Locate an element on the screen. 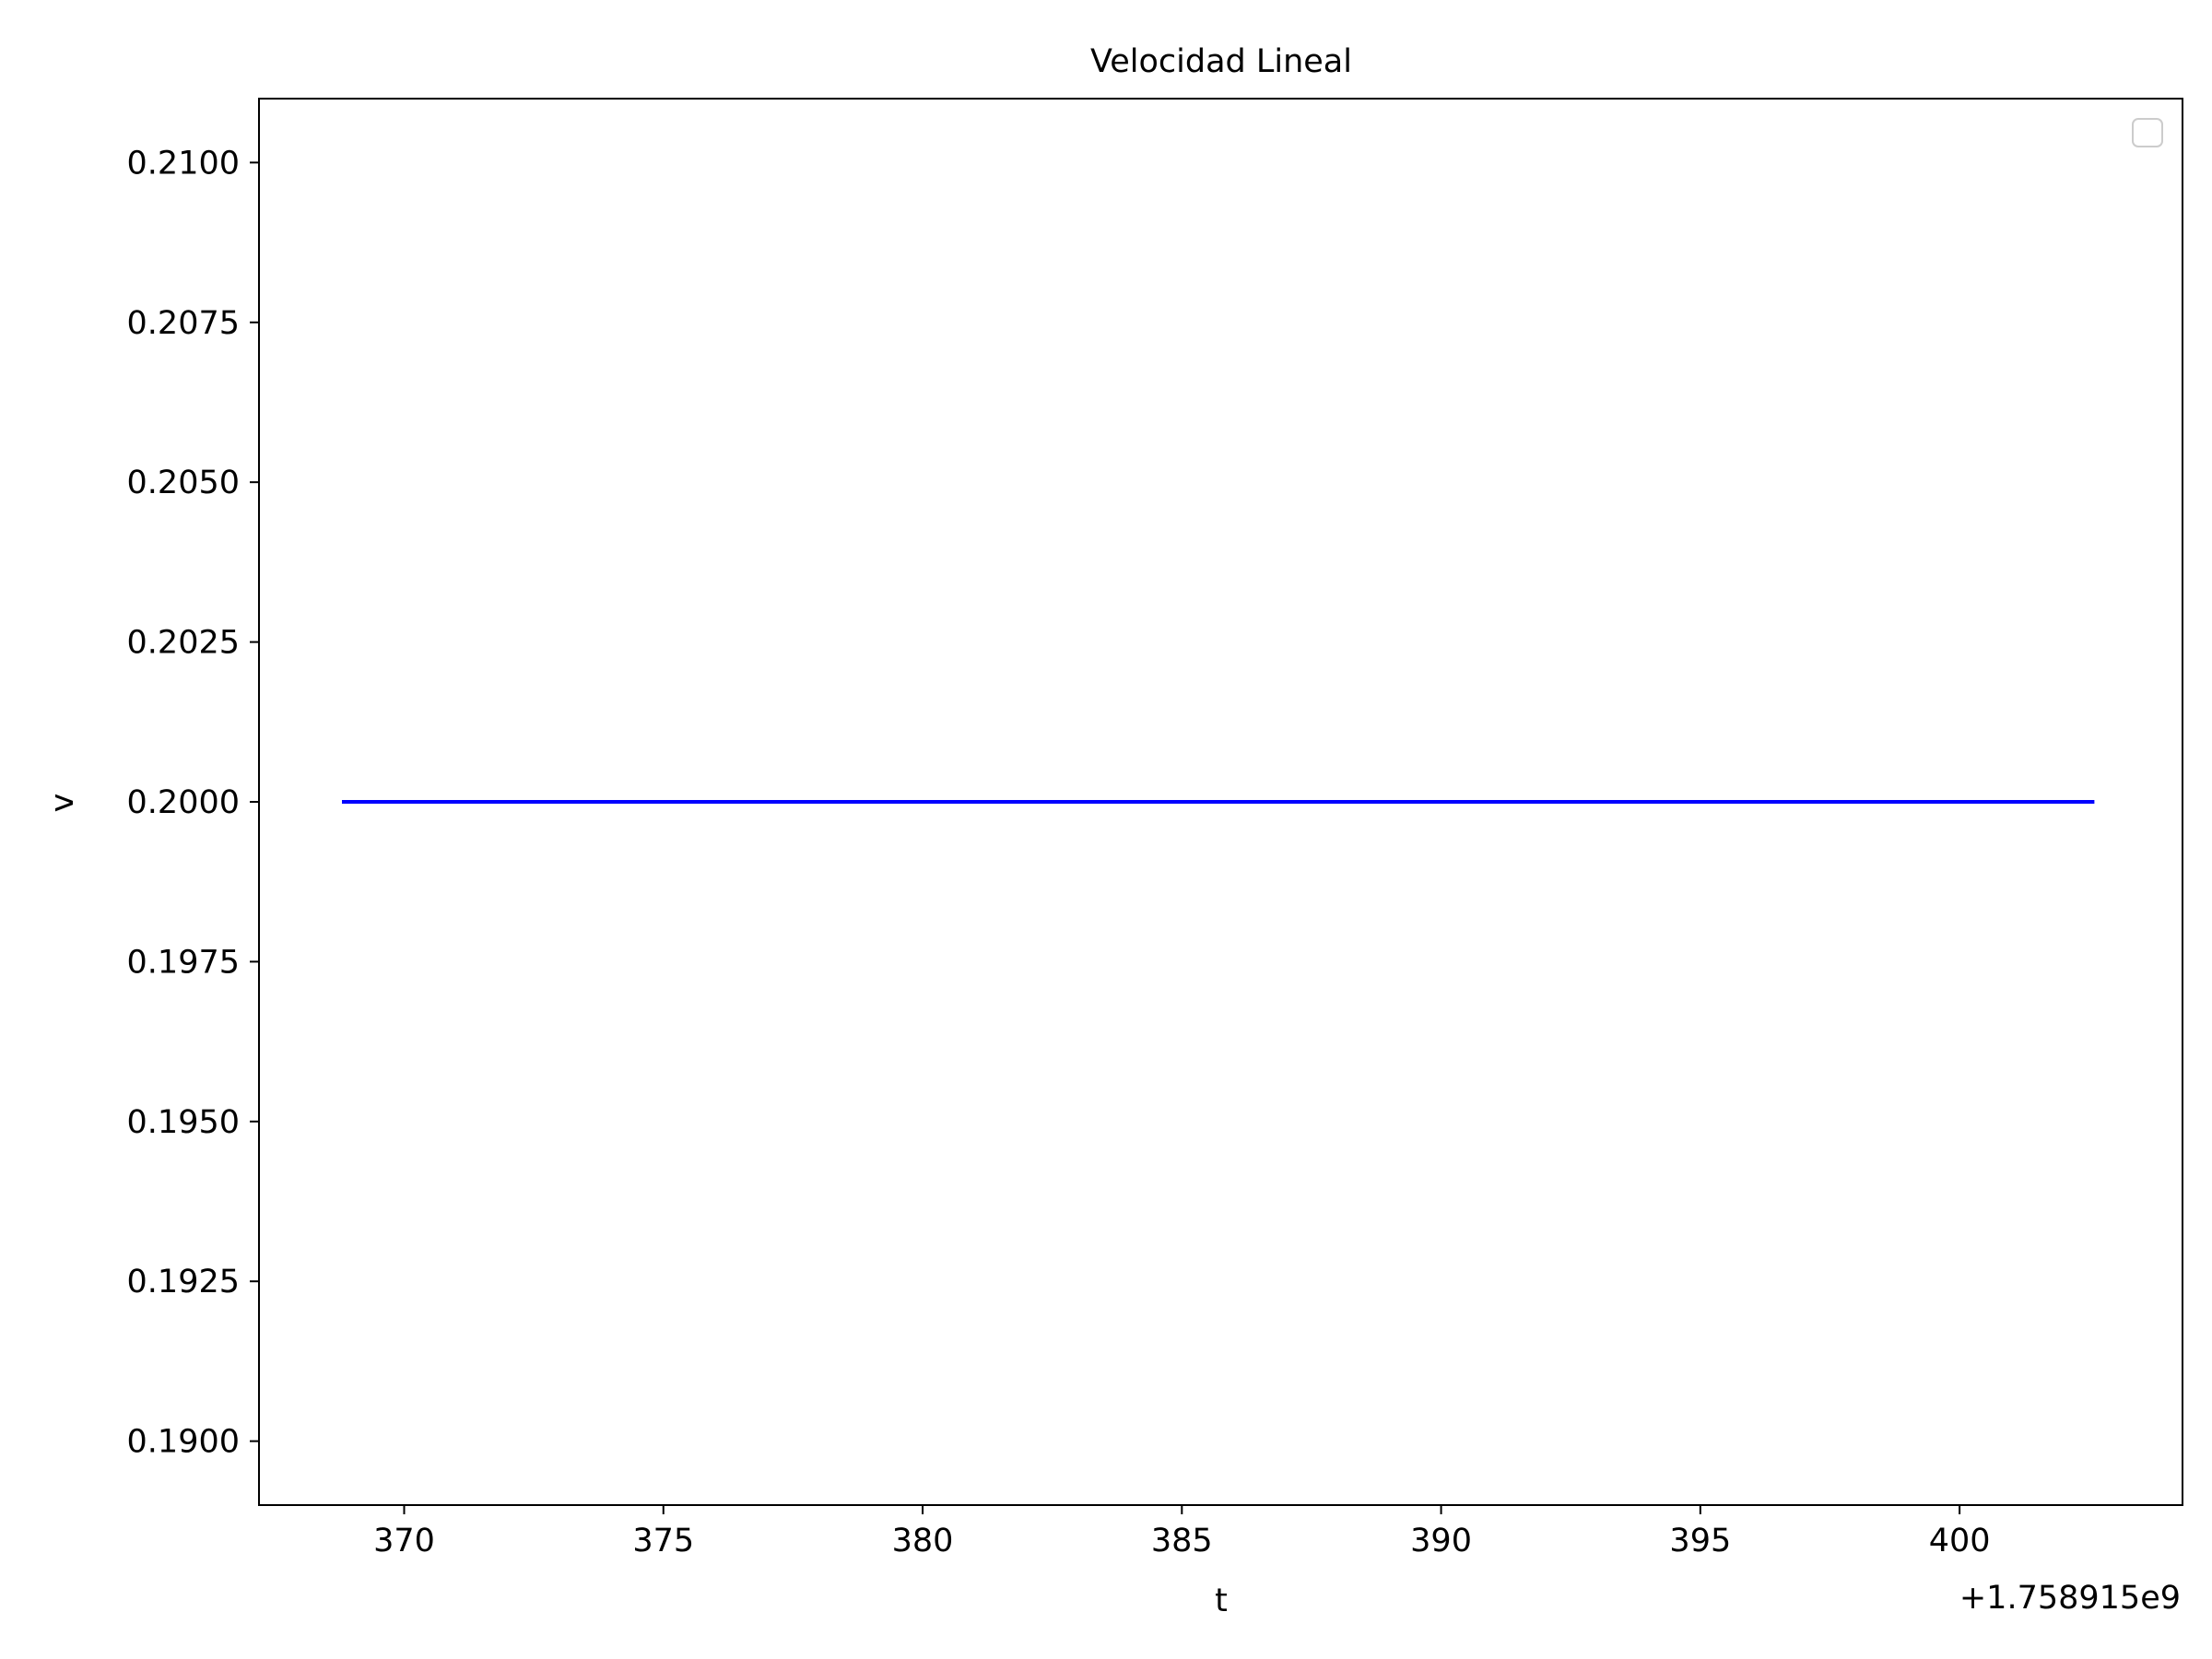 The width and height of the screenshot is (2212, 1659). x-tick-label: 380 is located at coordinates (923, 1541).